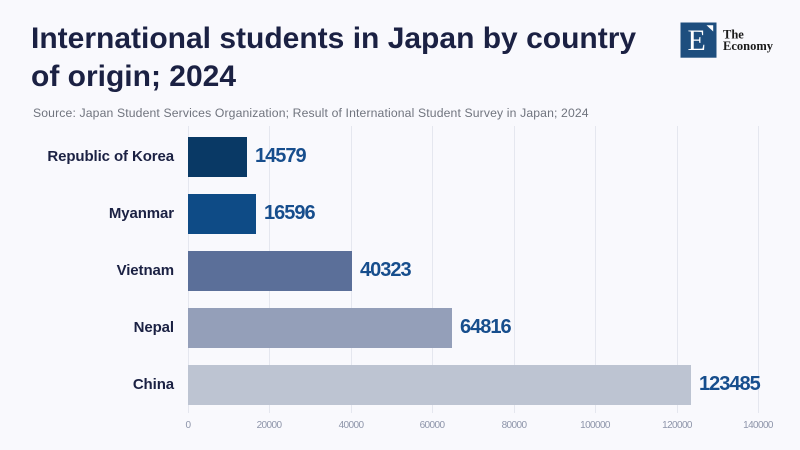  What do you see at coordinates (733, 34) in the screenshot?
I see `svg-text: The` at bounding box center [733, 34].